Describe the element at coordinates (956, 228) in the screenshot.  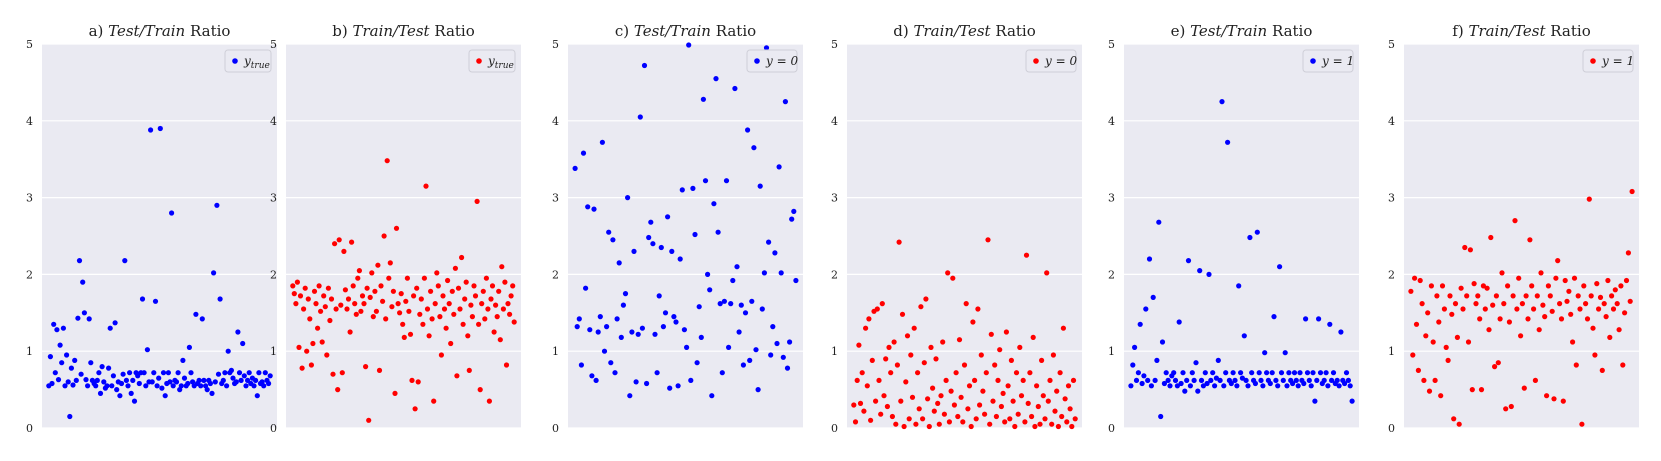
I see `panel-d: 0 1 2 3 4 5 d) Train/Test Ratio y = 0` at that location.